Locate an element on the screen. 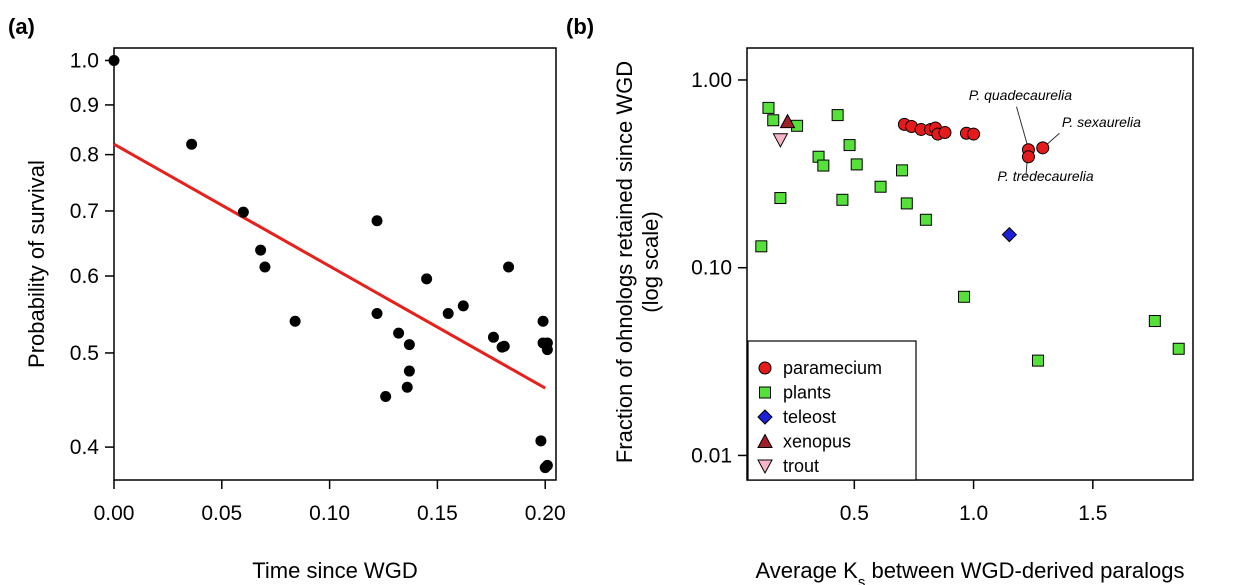 The width and height of the screenshot is (1236, 585). x-title-tail: between WGD-derived paralogs is located at coordinates (1024, 570).